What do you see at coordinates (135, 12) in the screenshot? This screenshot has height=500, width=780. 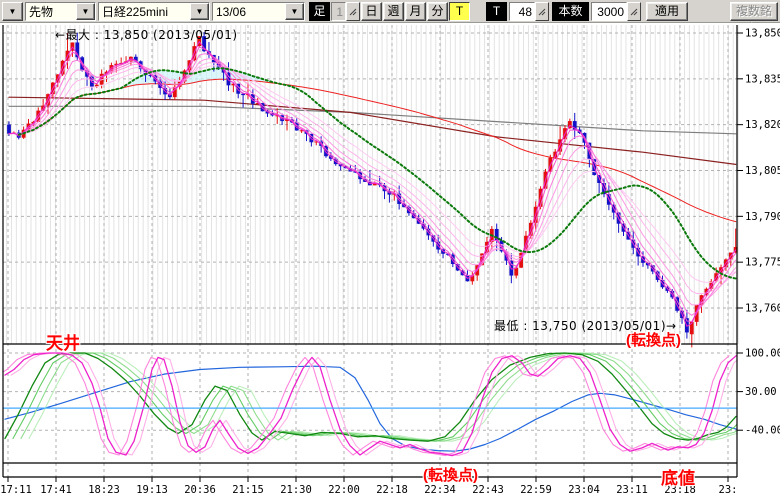 I see `symbol-value: 日経225mini` at bounding box center [135, 12].